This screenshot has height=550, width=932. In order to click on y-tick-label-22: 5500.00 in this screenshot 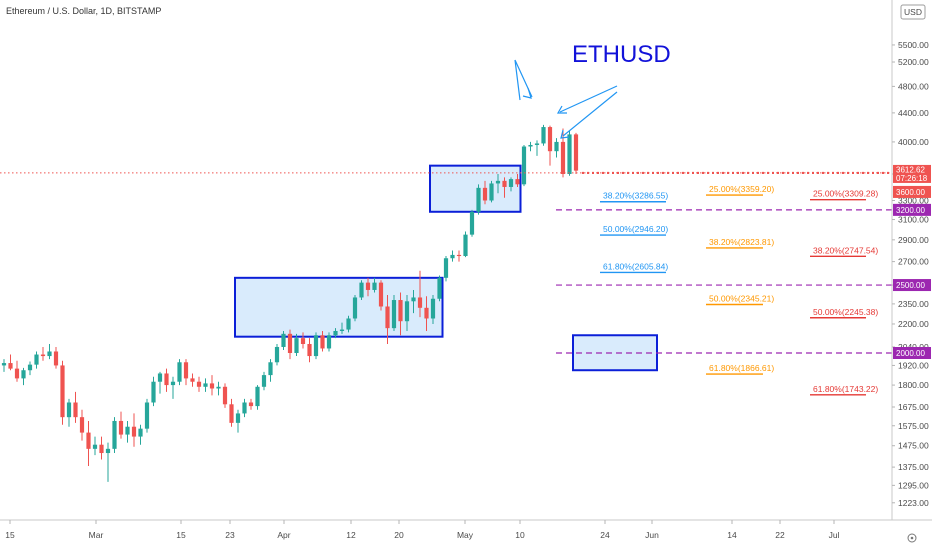, I will do `click(913, 45)`.